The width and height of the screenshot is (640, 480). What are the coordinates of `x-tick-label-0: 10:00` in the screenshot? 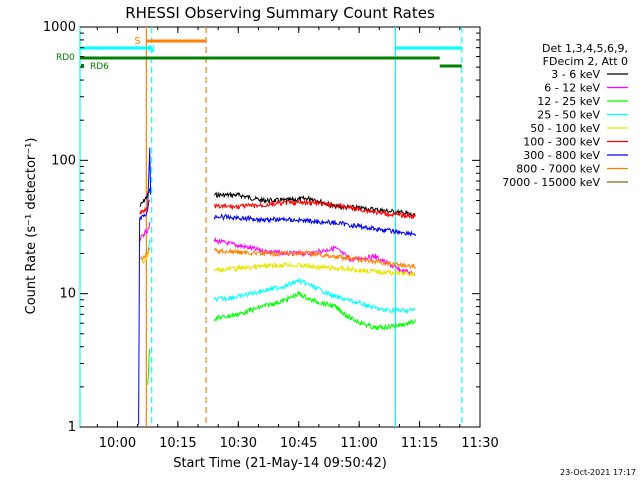 It's located at (117, 443).